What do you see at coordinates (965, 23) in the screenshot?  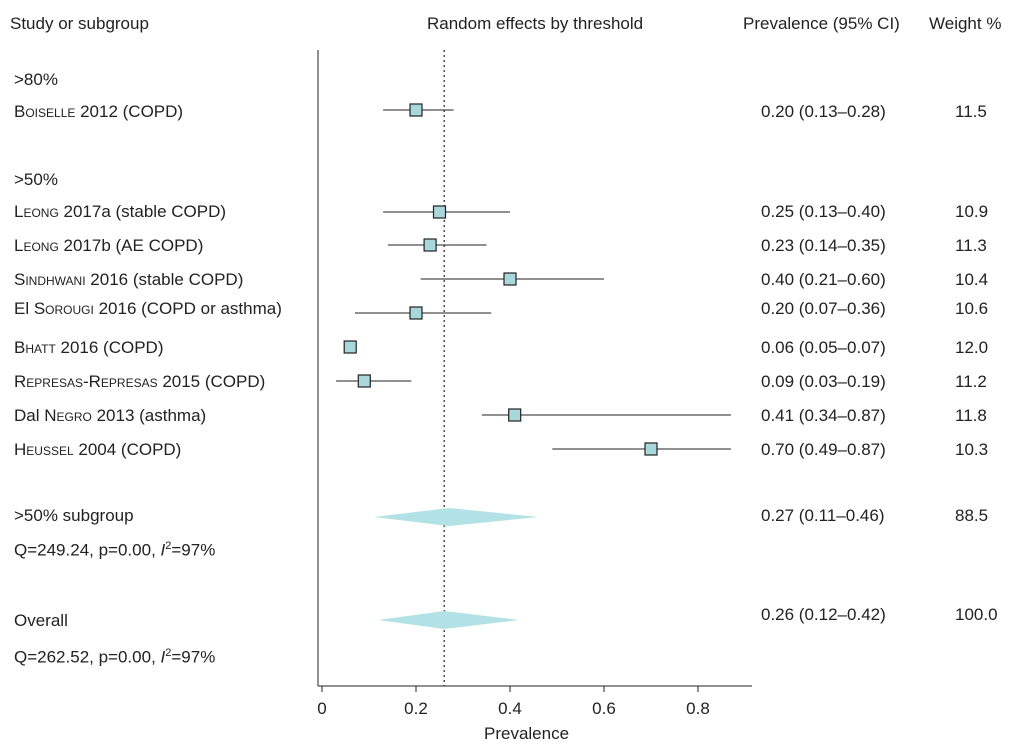 I see `header-weight: Weight %` at bounding box center [965, 23].